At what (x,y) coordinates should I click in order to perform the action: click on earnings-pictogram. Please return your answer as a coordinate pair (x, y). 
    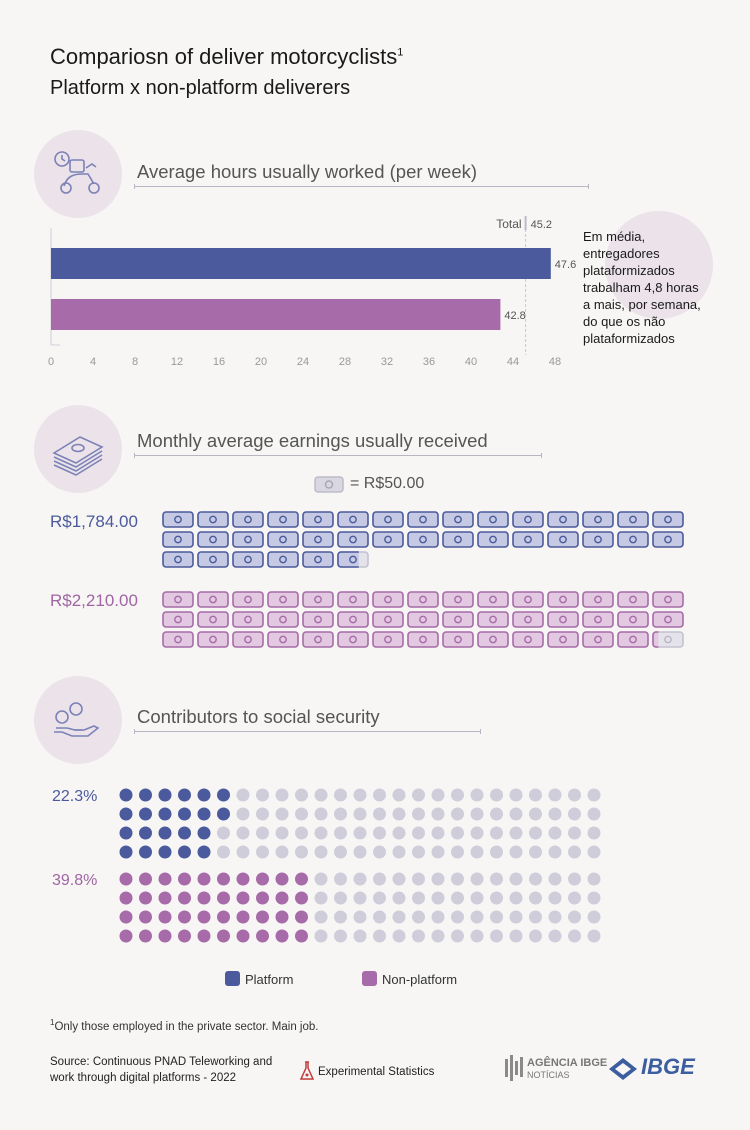
    Looking at the image, I should click on (423, 579).